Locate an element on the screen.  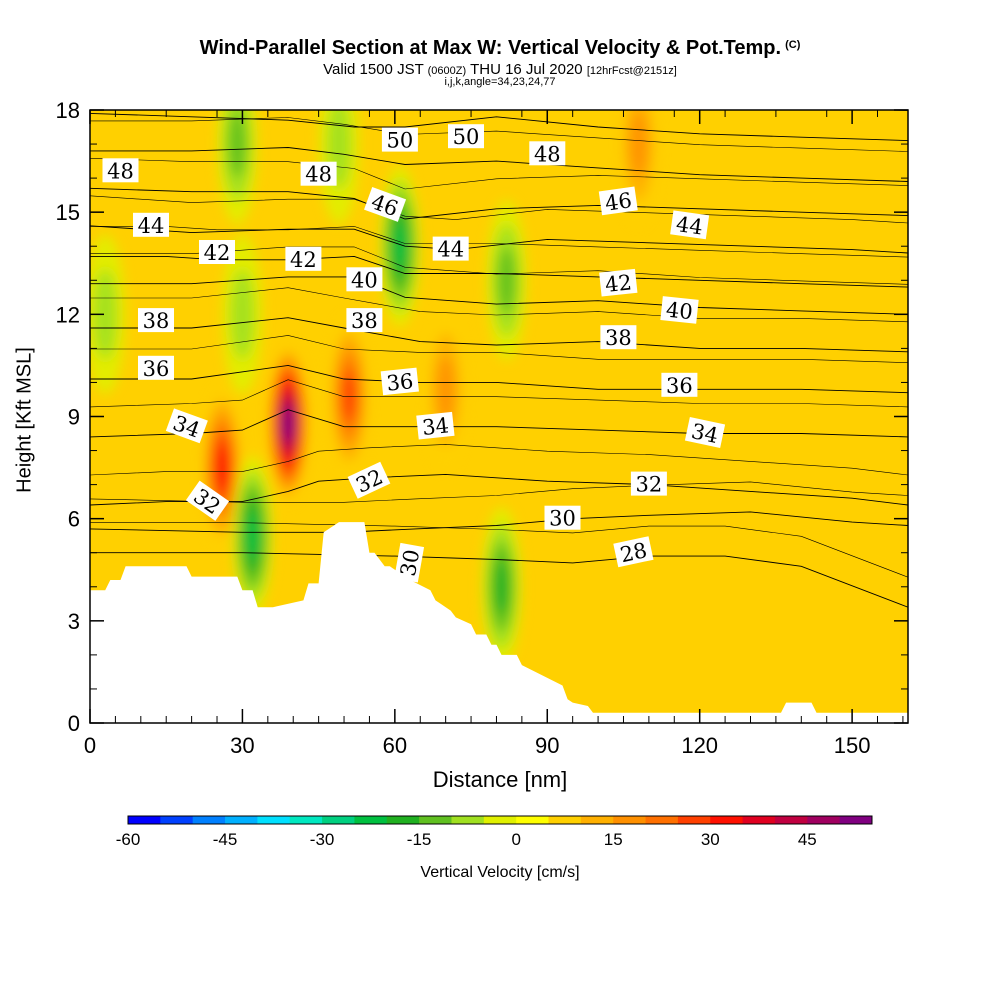
colorbar-tick-label: -45 is located at coordinates (225, 839).